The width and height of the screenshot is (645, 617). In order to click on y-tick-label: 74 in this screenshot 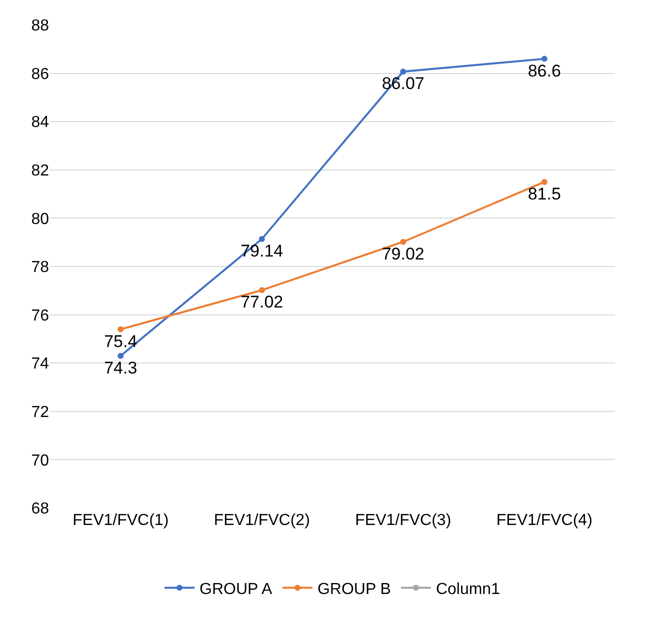, I will do `click(40, 364)`.